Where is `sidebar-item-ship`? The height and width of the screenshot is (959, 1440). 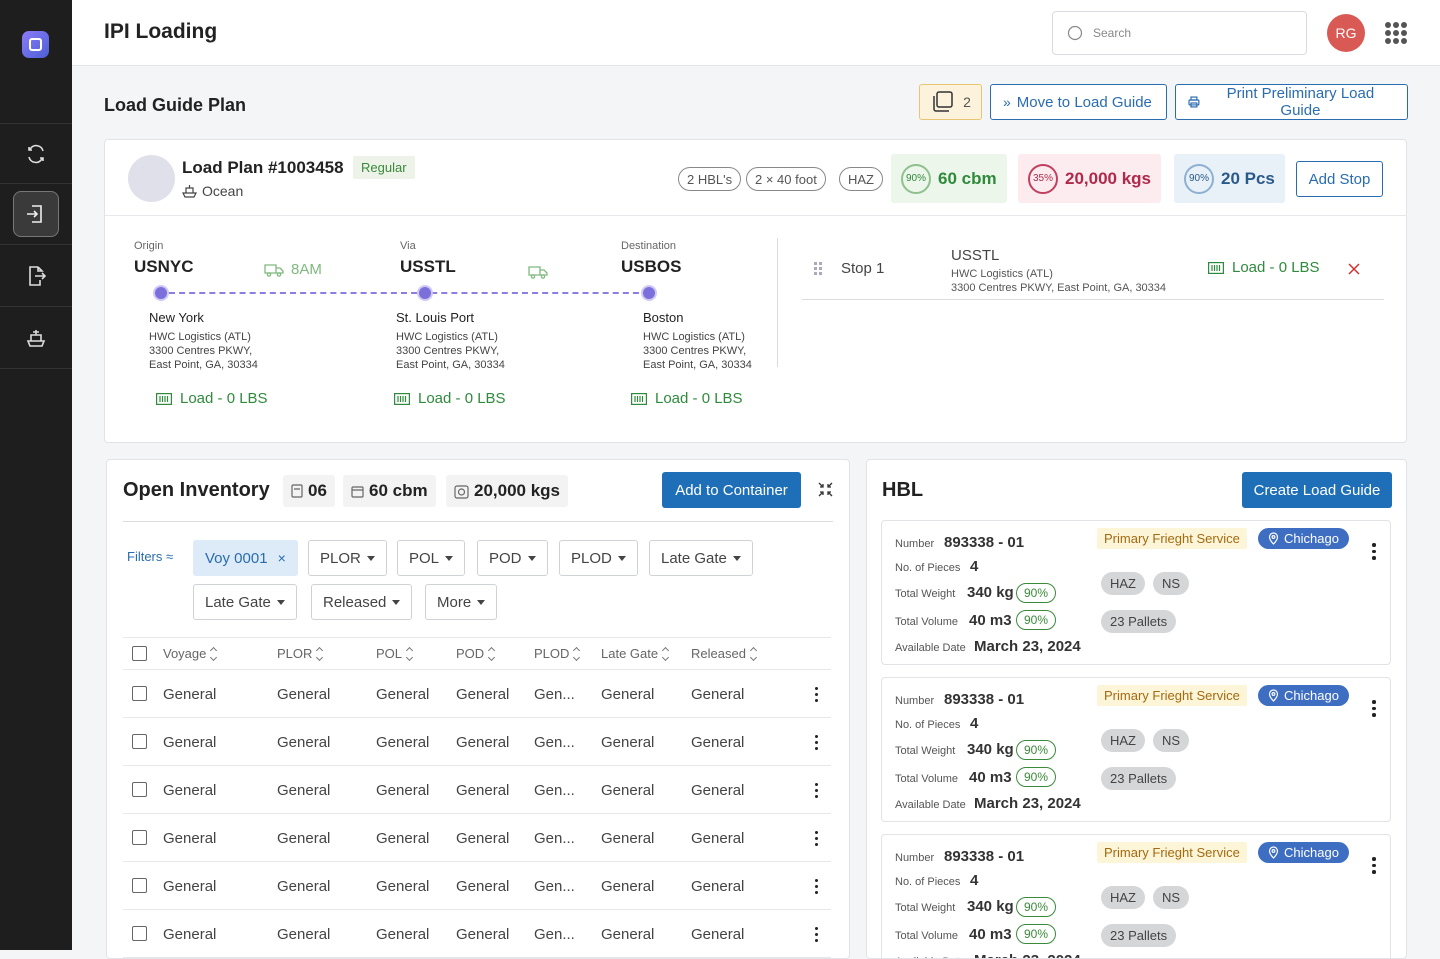 sidebar-item-ship is located at coordinates (36, 338).